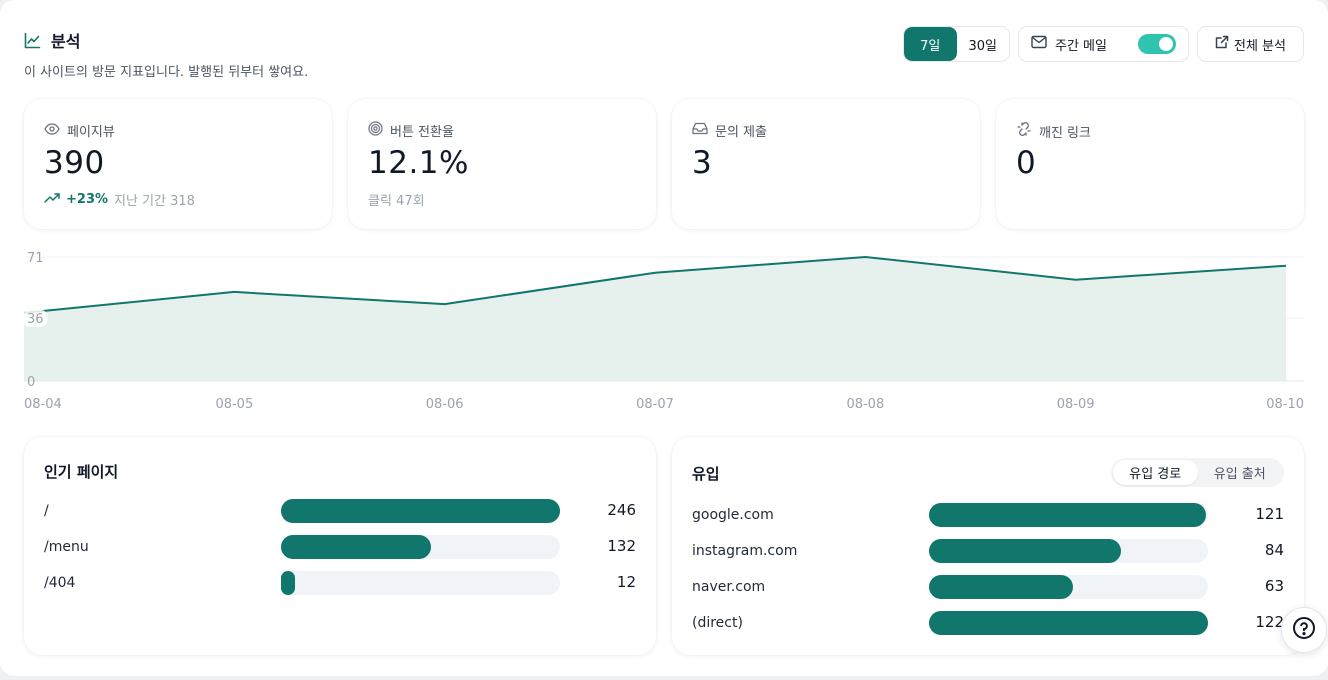  What do you see at coordinates (706, 474) in the screenshot?
I see `referrals-title: 유입` at bounding box center [706, 474].